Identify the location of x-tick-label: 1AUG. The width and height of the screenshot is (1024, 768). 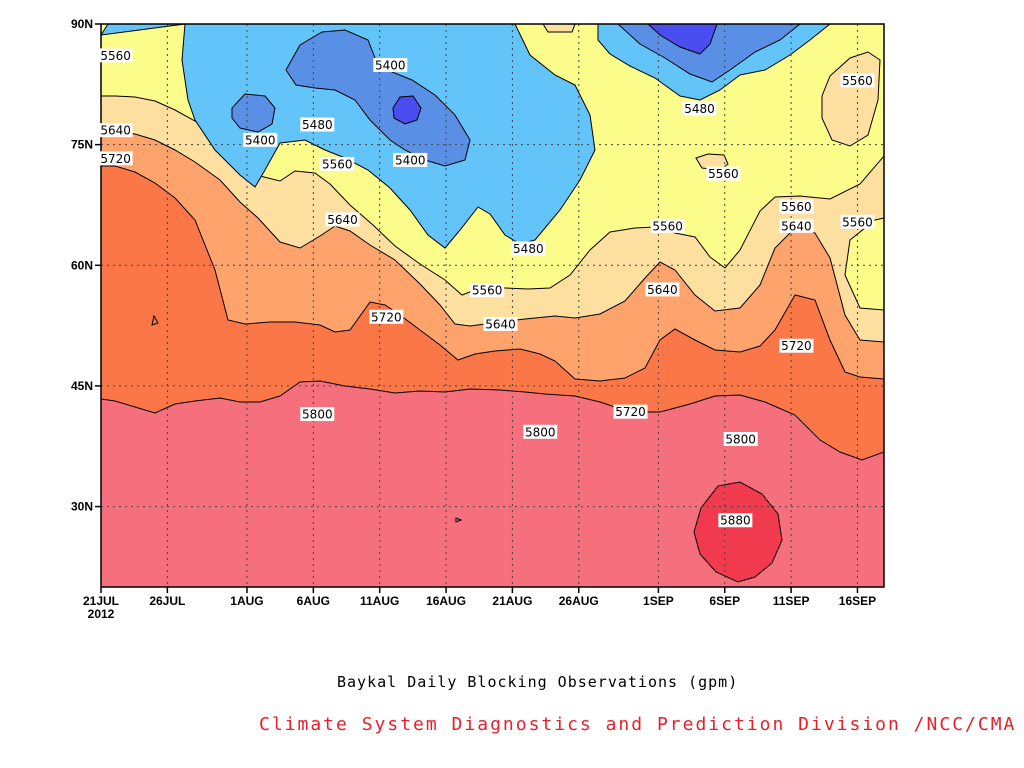
(246, 601).